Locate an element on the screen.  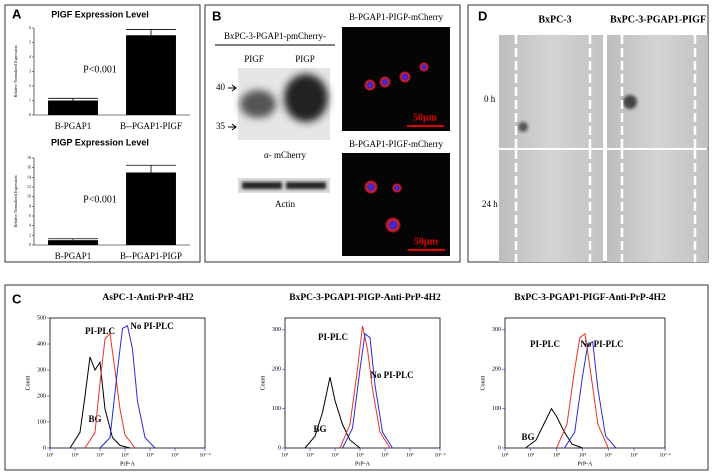
marker-label: 40 is located at coordinates (221, 87).